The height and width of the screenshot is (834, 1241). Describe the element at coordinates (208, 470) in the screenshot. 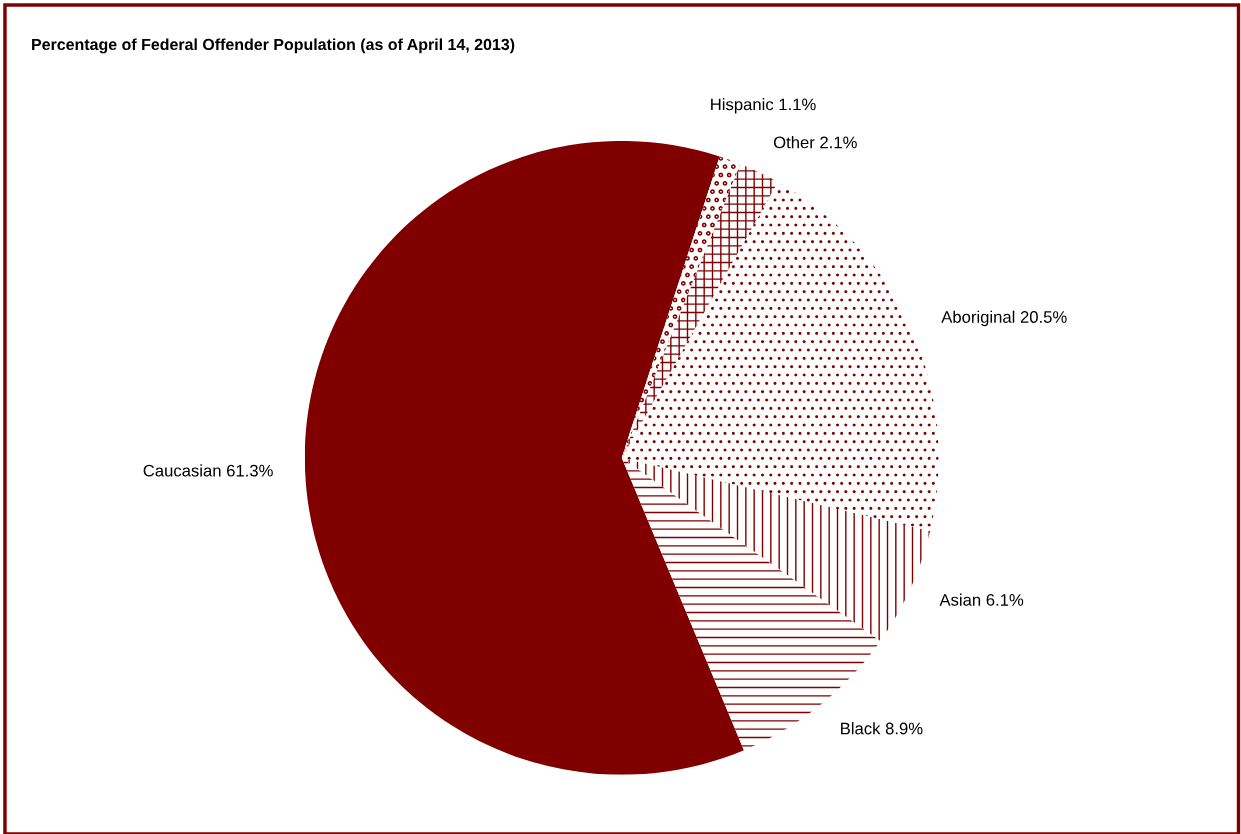

I see `slice-label: Caucasian 61.3%` at that location.